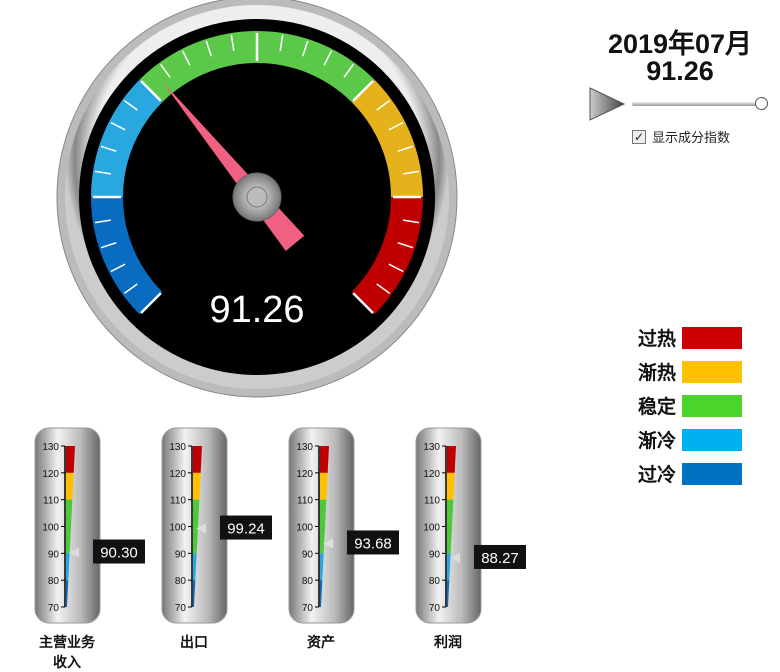  I want to click on timeline-slider, so click(700, 103).